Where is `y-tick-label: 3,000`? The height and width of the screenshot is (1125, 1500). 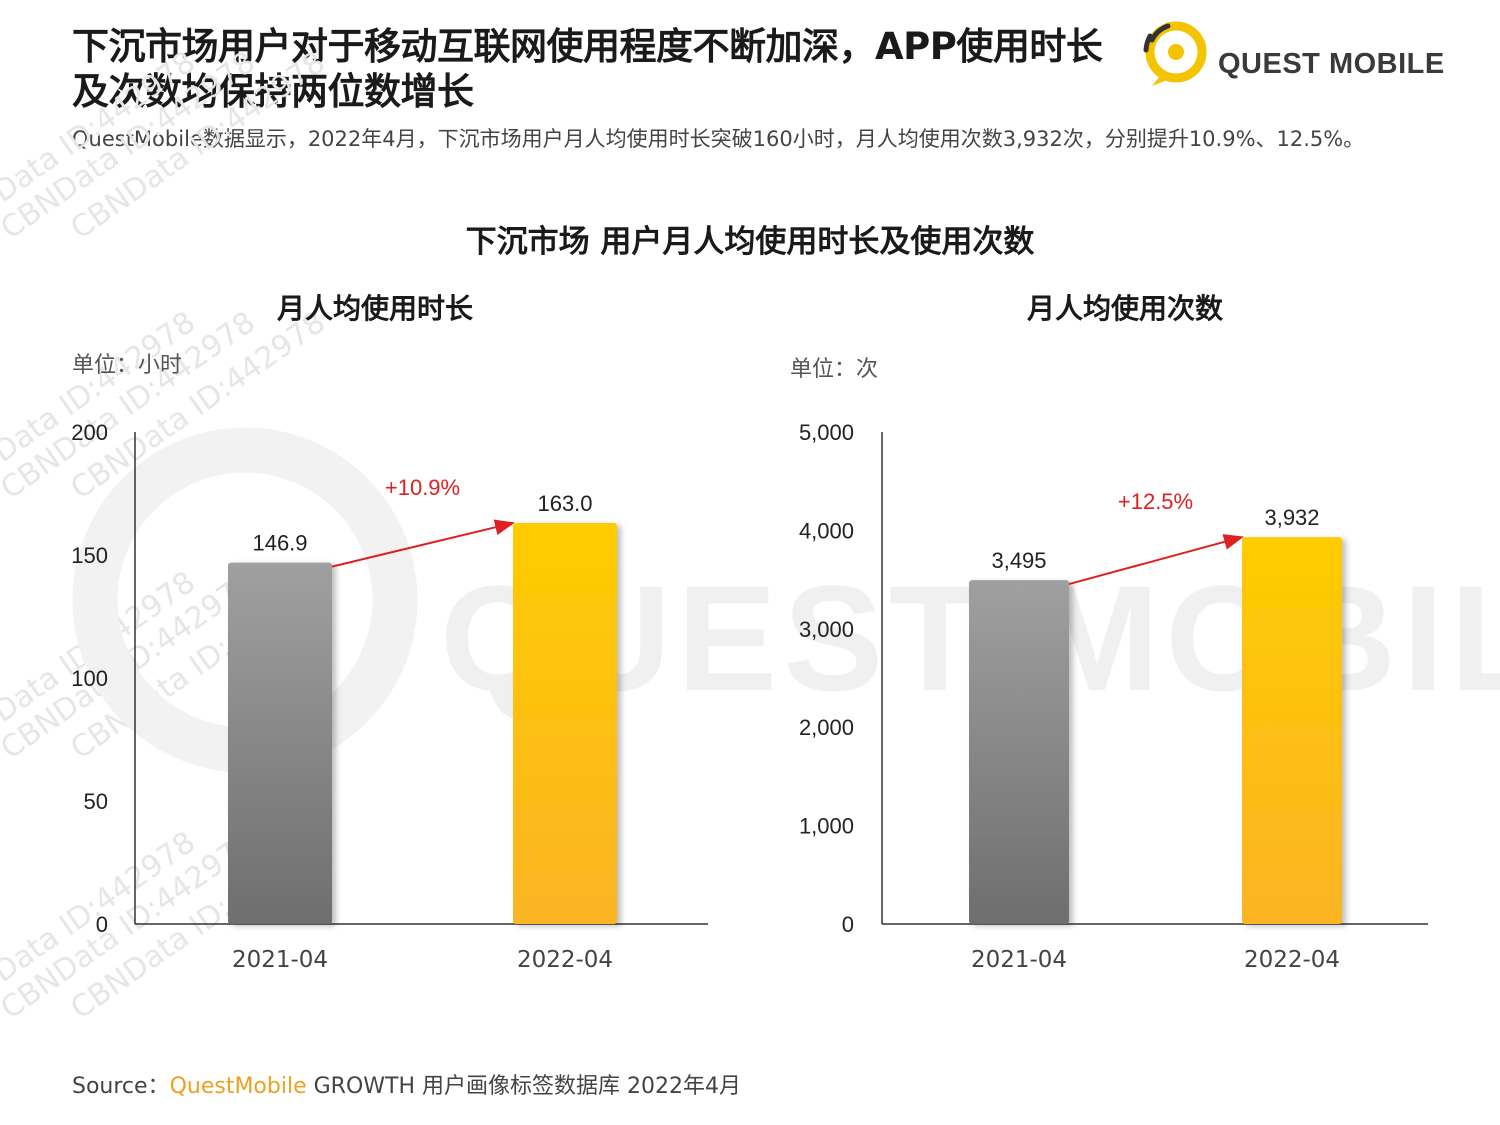 y-tick-label: 3,000 is located at coordinates (826, 629).